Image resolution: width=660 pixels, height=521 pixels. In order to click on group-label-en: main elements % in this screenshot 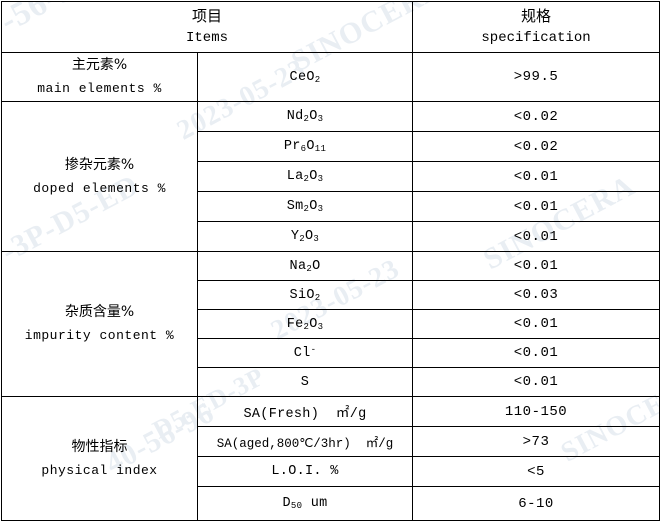, I will do `click(99, 88)`.